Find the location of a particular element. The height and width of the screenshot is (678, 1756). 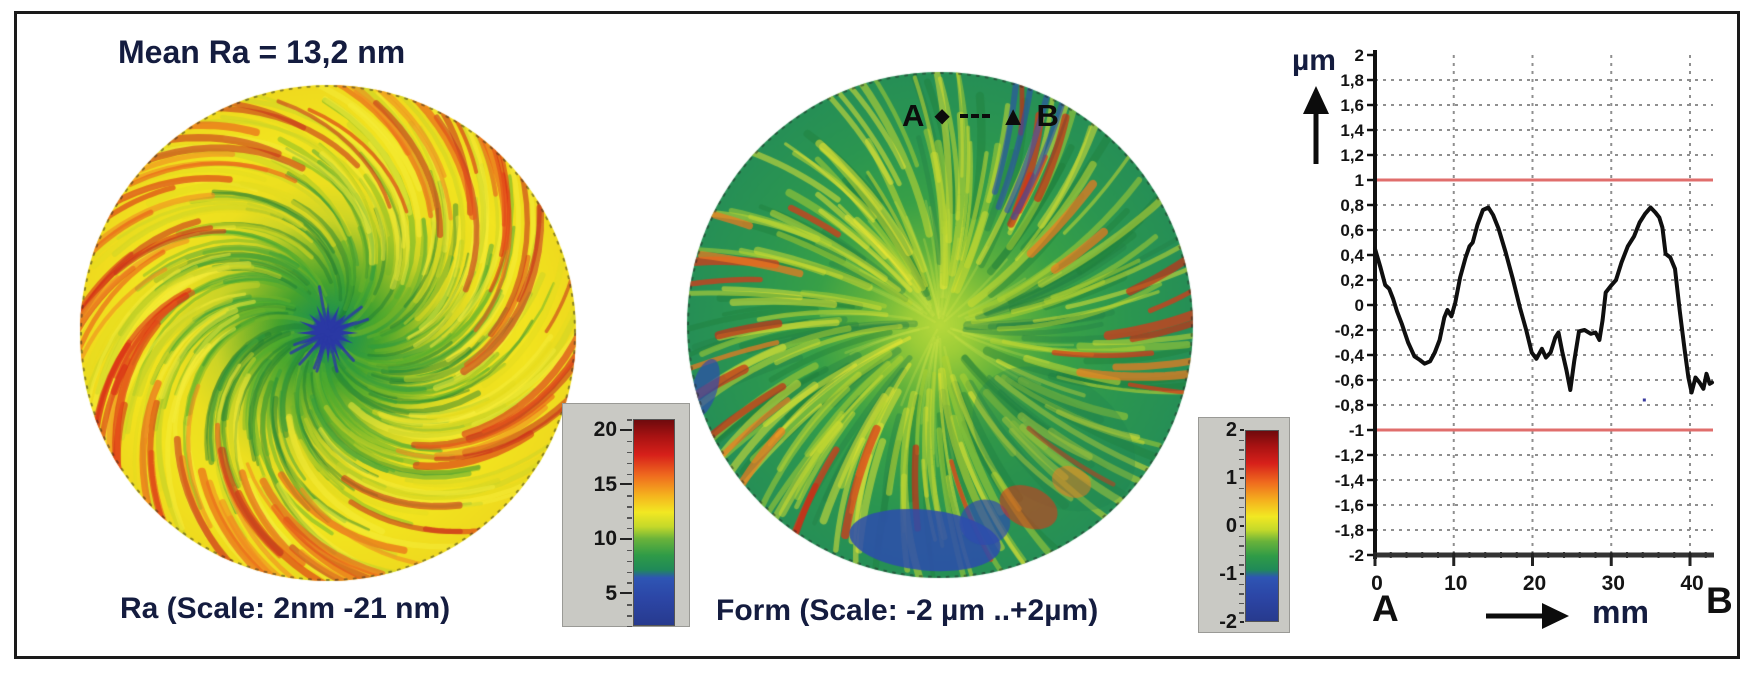

diamond-marker-icon: ◆ is located at coordinates (942, 116).